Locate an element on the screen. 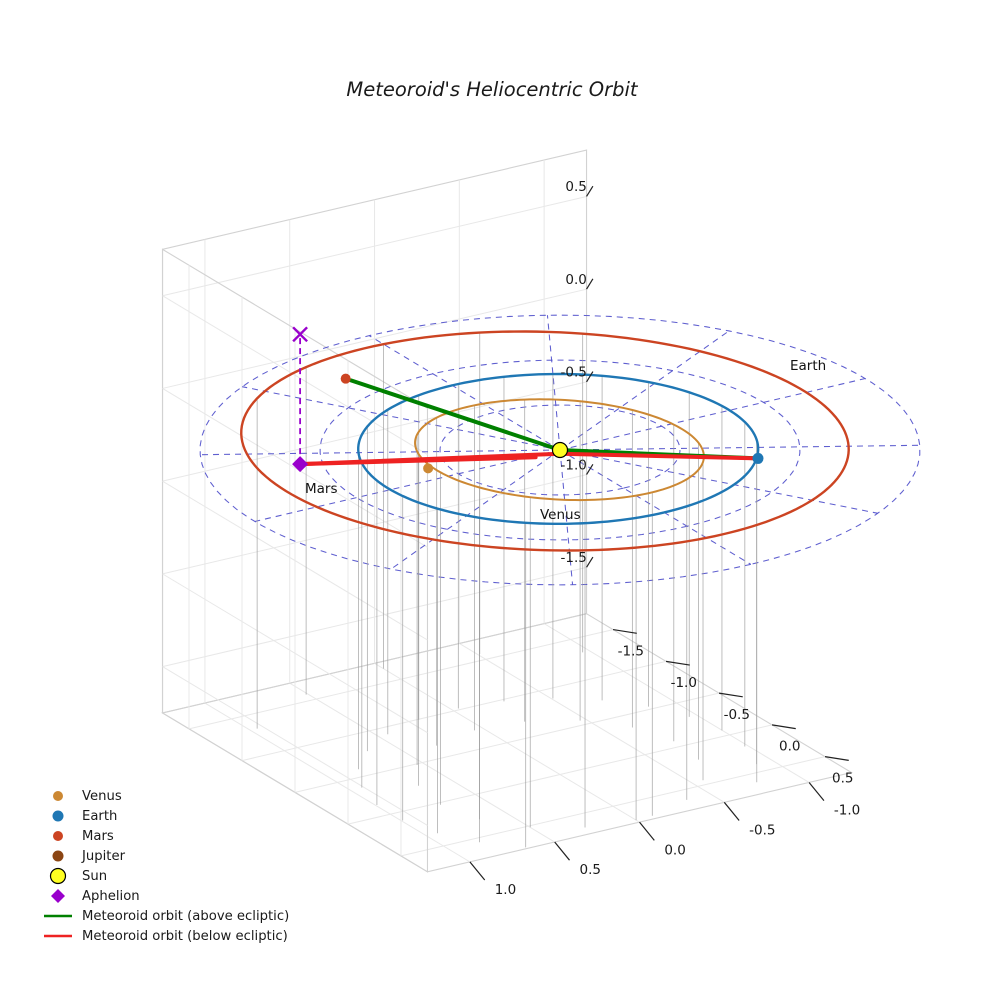  z-tick-label: 0.0 is located at coordinates (575, 280).